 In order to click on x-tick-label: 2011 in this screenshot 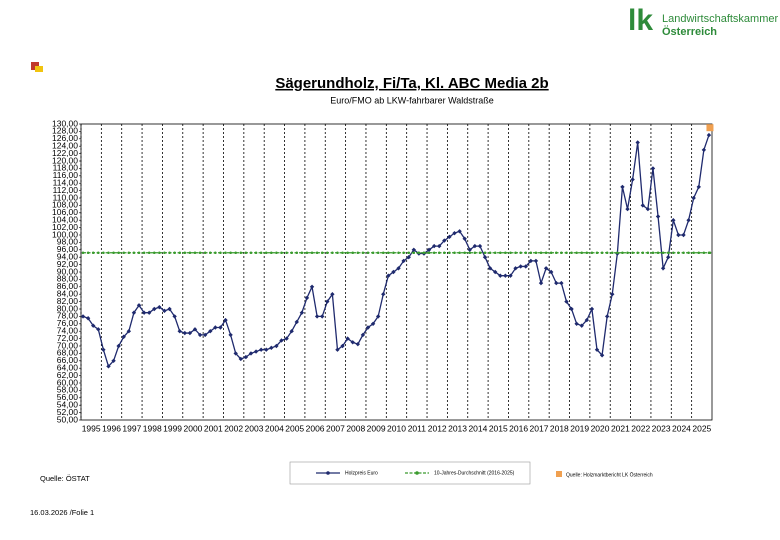, I will do `click(417, 428)`.